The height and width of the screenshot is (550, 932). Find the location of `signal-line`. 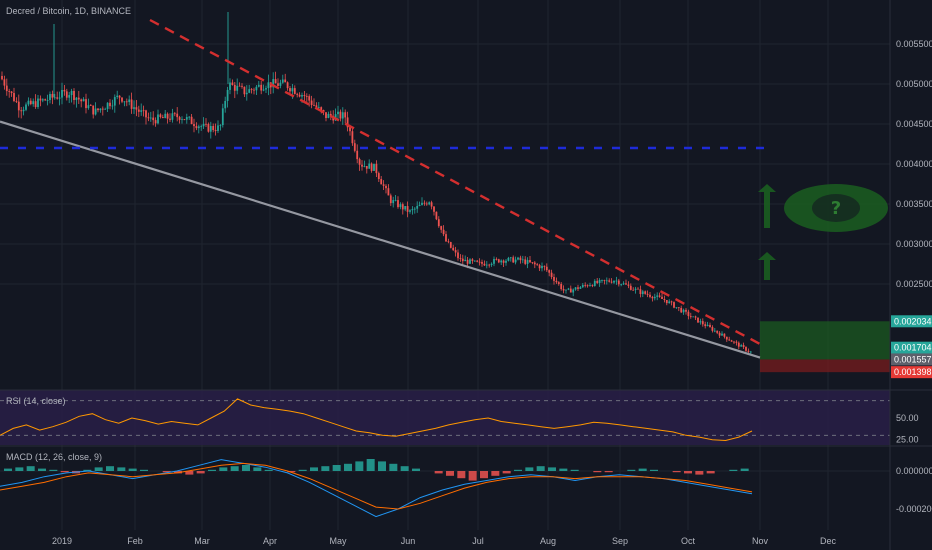

signal-line is located at coordinates (376, 486).